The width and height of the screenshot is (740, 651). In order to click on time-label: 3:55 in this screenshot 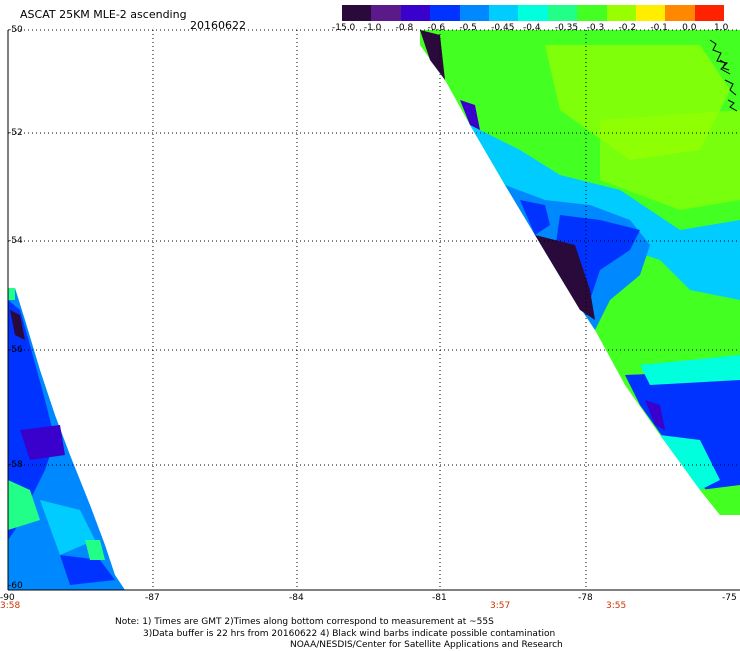, I will do `click(616, 606)`.